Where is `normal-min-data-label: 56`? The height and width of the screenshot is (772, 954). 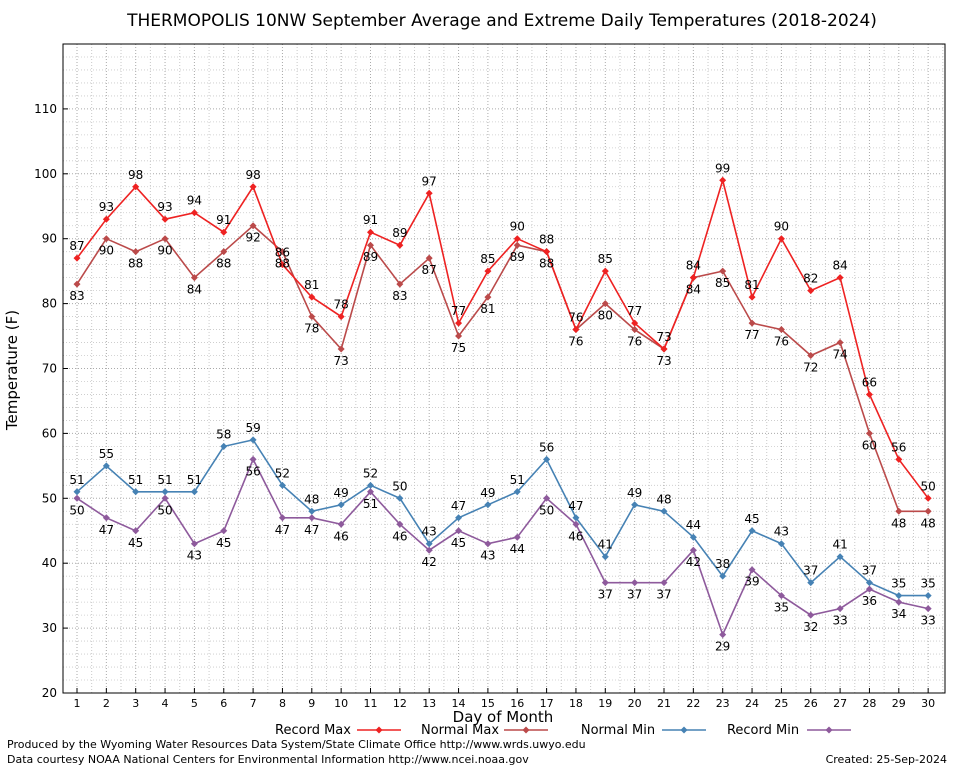
normal-min-data-label: 56 is located at coordinates (546, 447).